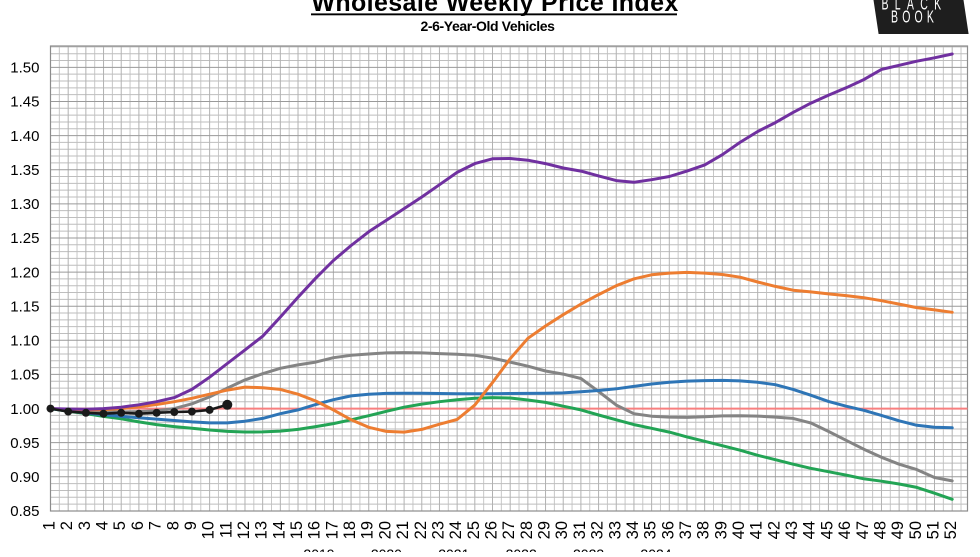 Image resolution: width=980 pixels, height=557 pixels. What do you see at coordinates (50, 525) in the screenshot?
I see `svg-text: 1` at bounding box center [50, 525].